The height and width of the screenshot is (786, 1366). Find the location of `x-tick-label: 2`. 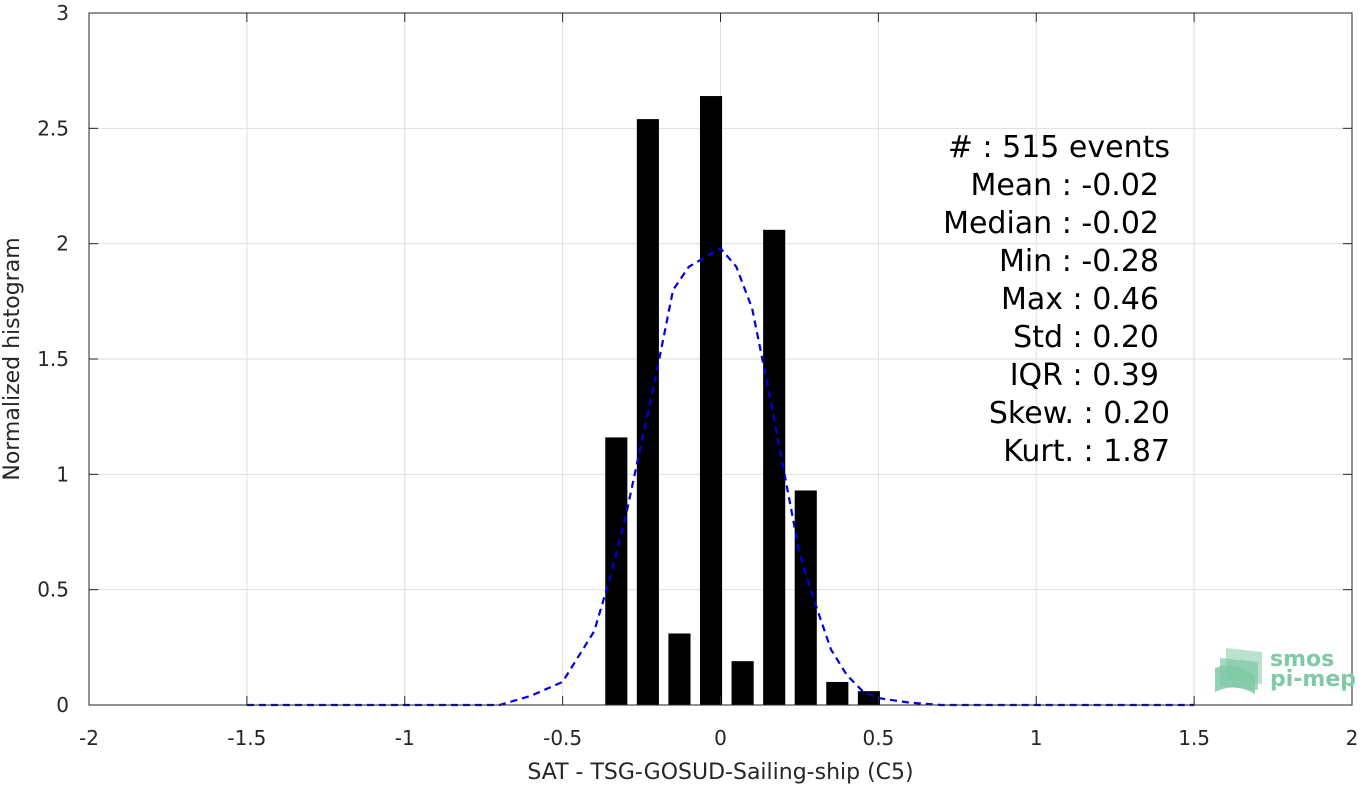

x-tick-label: 2 is located at coordinates (1352, 738).